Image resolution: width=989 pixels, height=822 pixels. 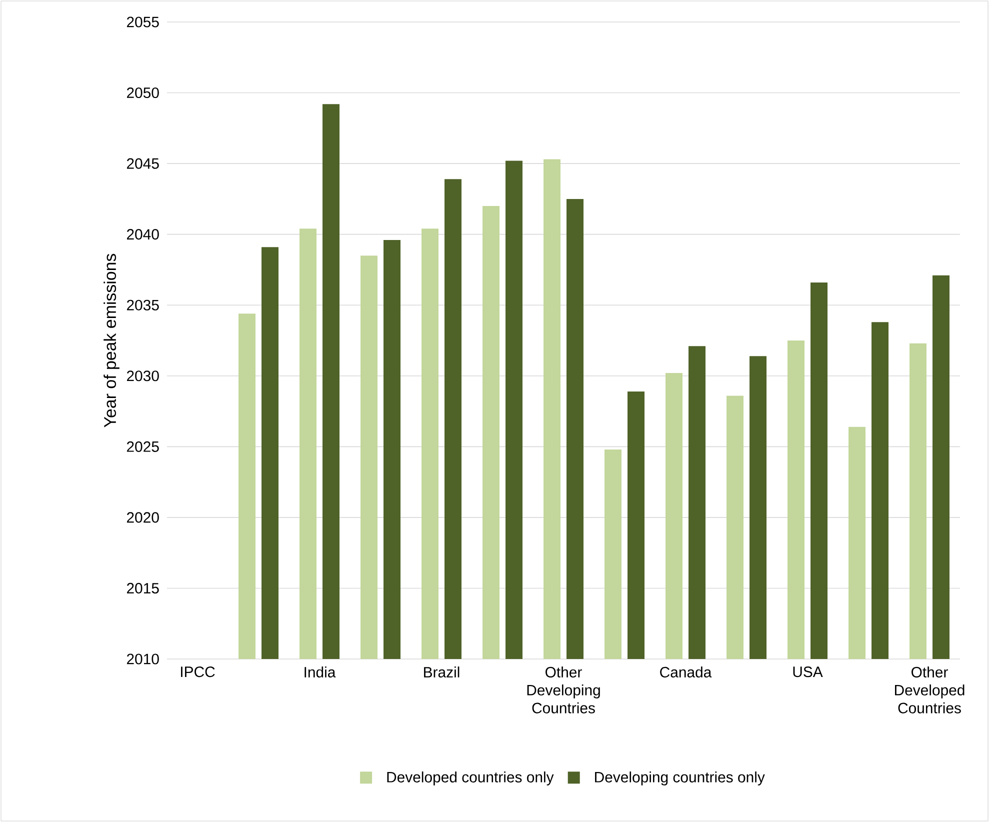 I want to click on y-tick-label: 2040, so click(x=142, y=234).